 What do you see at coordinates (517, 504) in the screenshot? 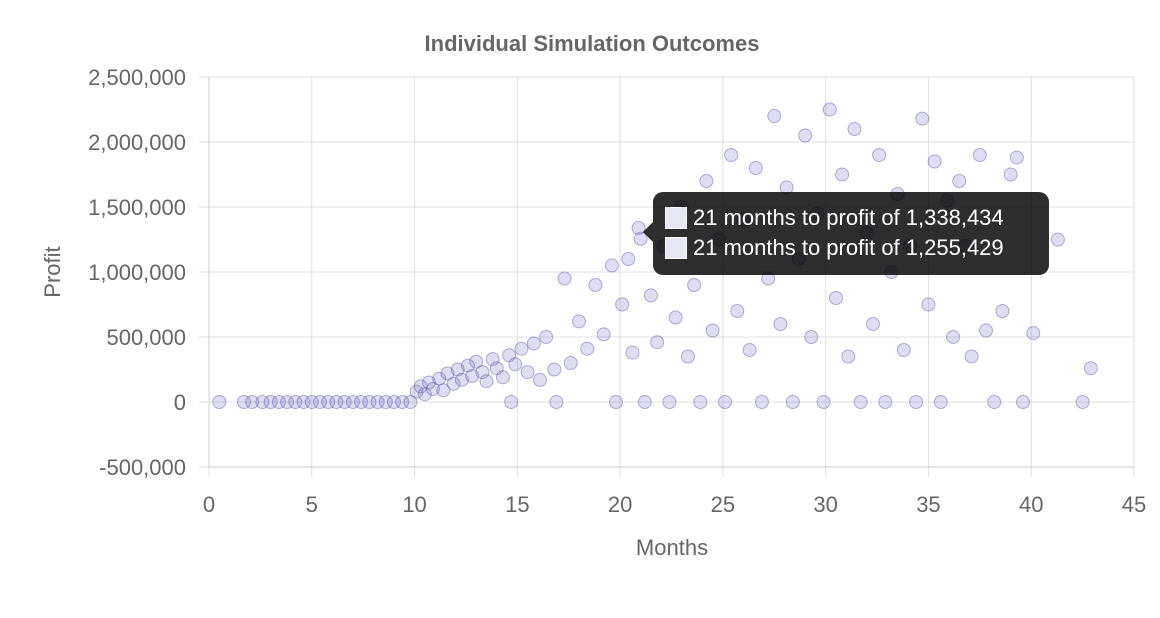
I see `x-tick-label: 15` at bounding box center [517, 504].